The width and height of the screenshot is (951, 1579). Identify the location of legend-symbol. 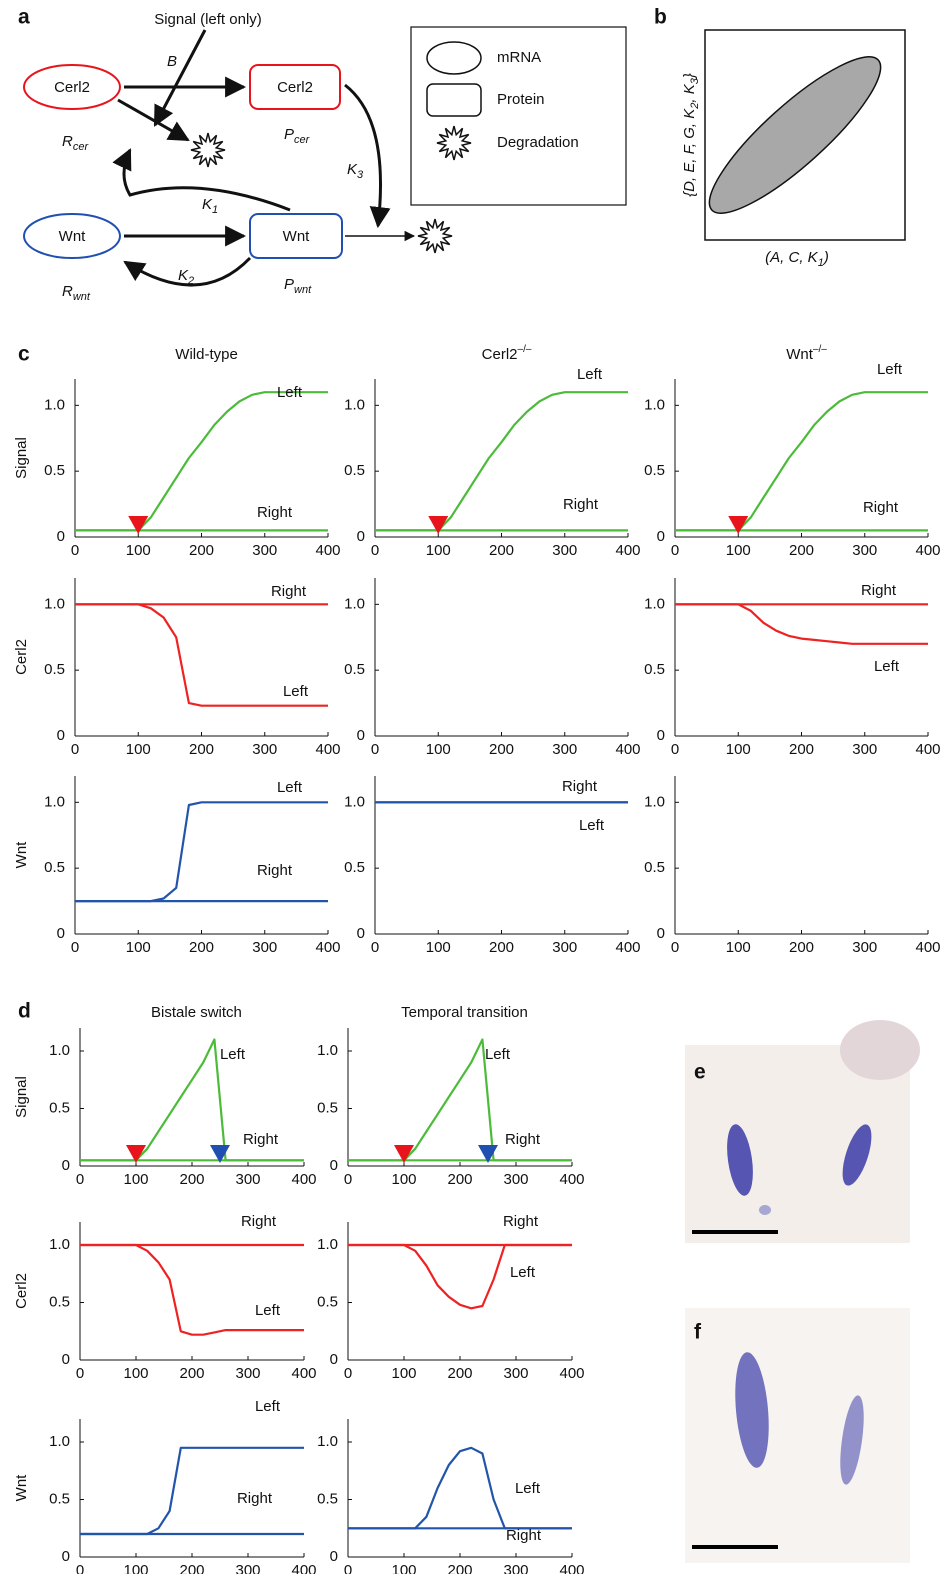
(454, 58).